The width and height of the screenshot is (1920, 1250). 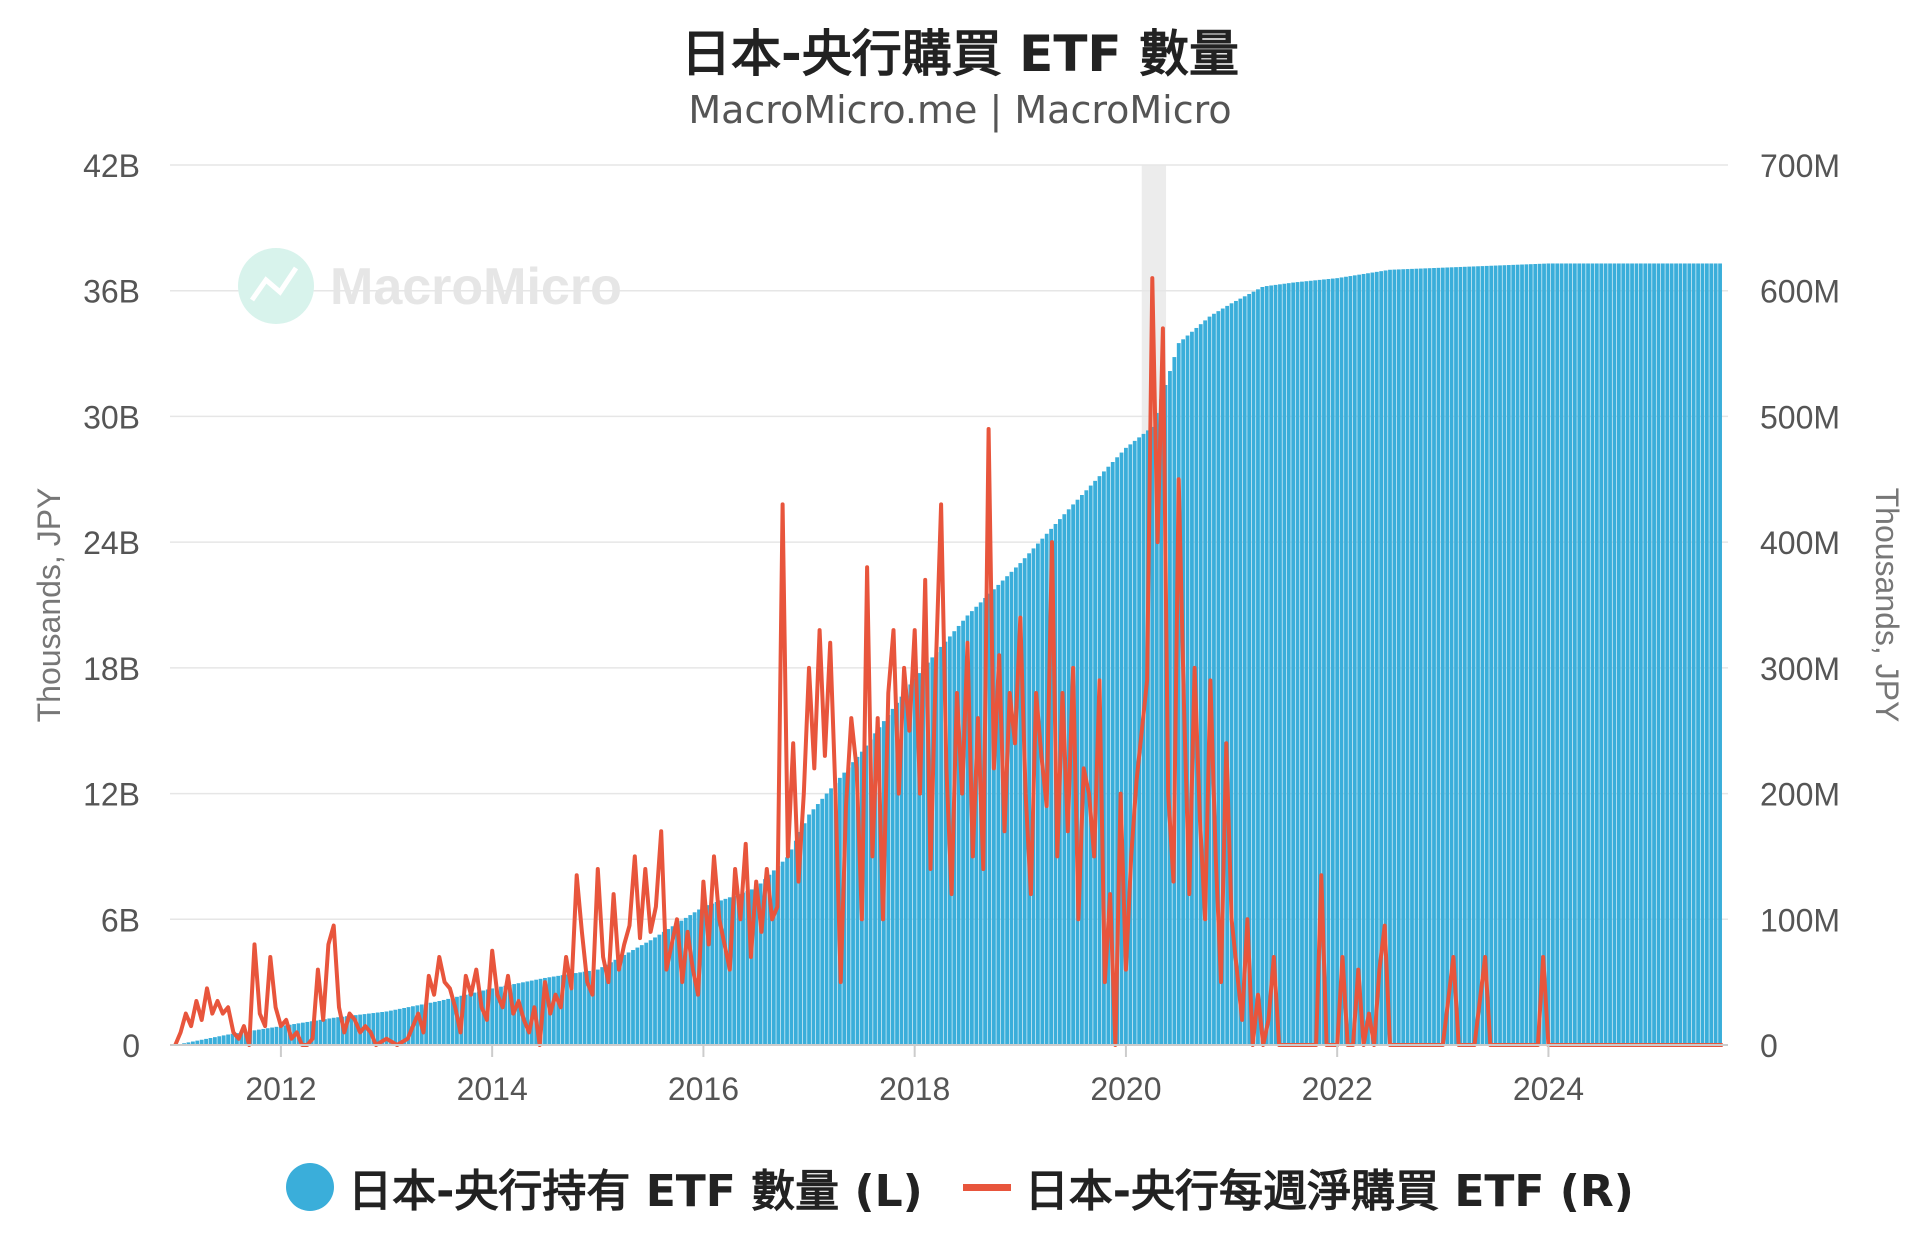 What do you see at coordinates (111, 417) in the screenshot?
I see `y-left-tick-label: 30B` at bounding box center [111, 417].